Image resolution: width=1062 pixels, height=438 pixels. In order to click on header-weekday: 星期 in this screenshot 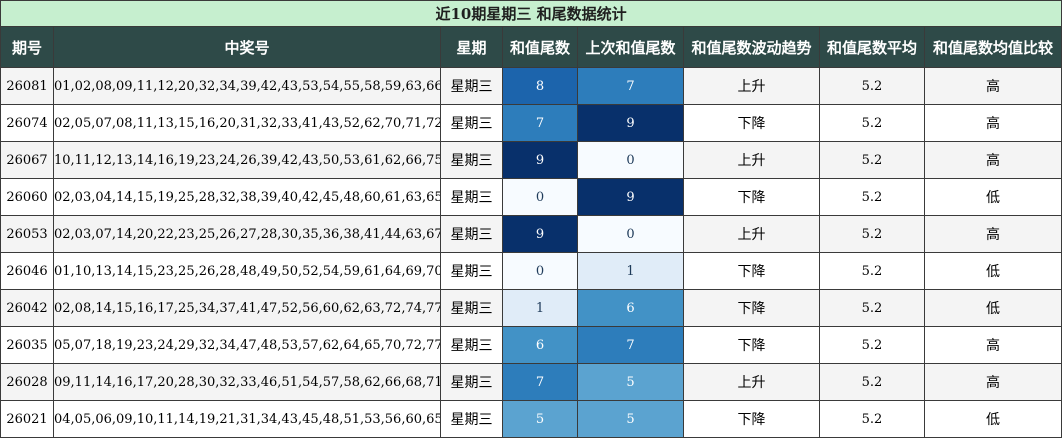, I will do `click(471, 47)`.